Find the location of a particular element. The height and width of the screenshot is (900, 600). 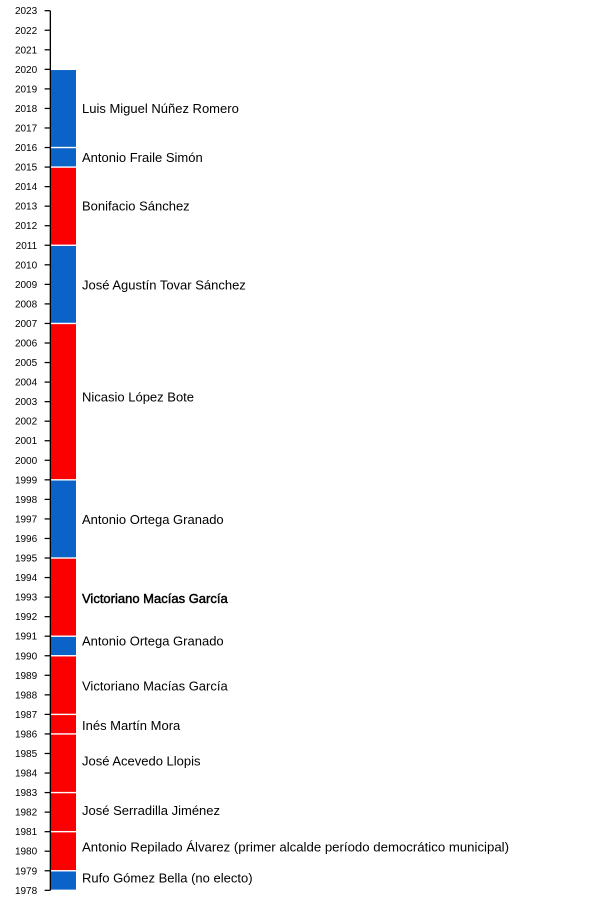

svg-text: 1983 is located at coordinates (26, 793).